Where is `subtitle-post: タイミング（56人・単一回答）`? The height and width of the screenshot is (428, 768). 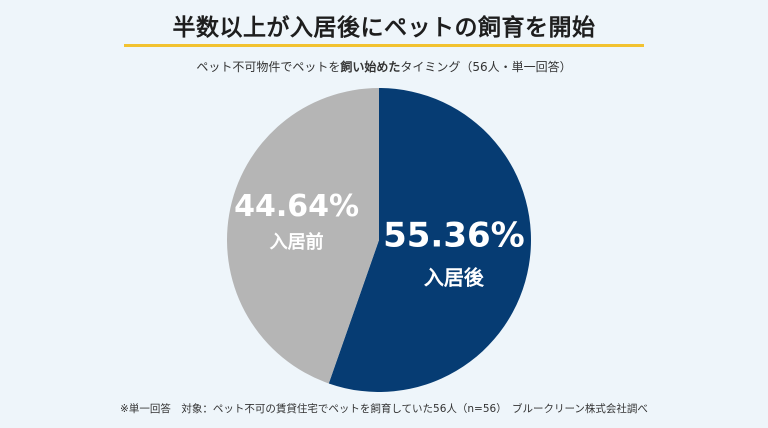 subtitle-post: タイミング（56人・単一回答） is located at coordinates (486, 67).